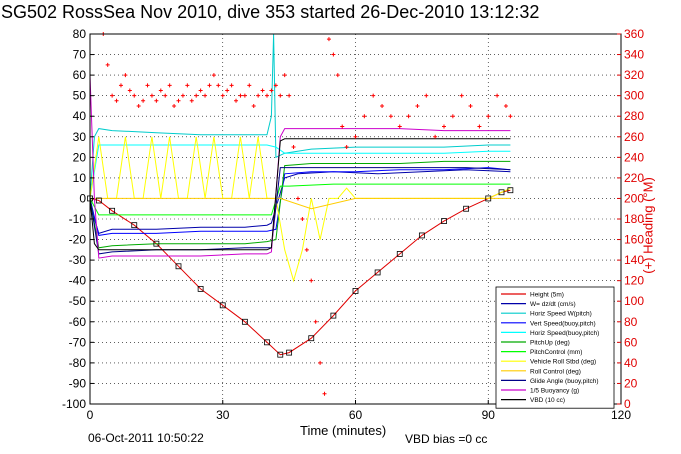 The height and width of the screenshot is (454, 681). Describe the element at coordinates (556, 352) in the screenshot. I see `legend-label: PitchControl (mm)` at that location.